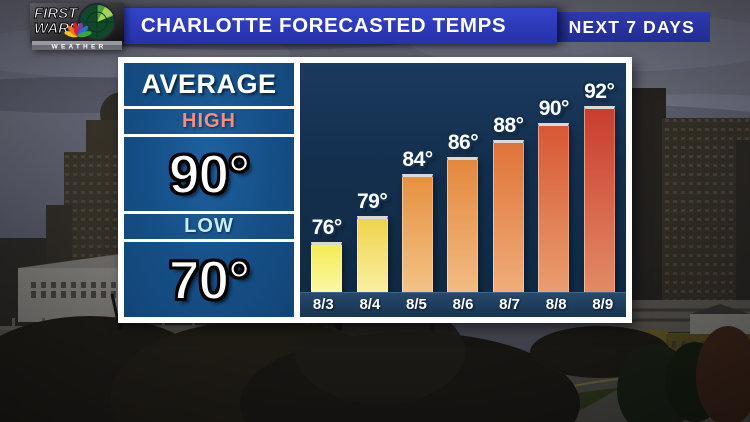 This screenshot has width=750, height=422. Describe the element at coordinates (97, 22) in the screenshot. I see `radar-icon` at that location.